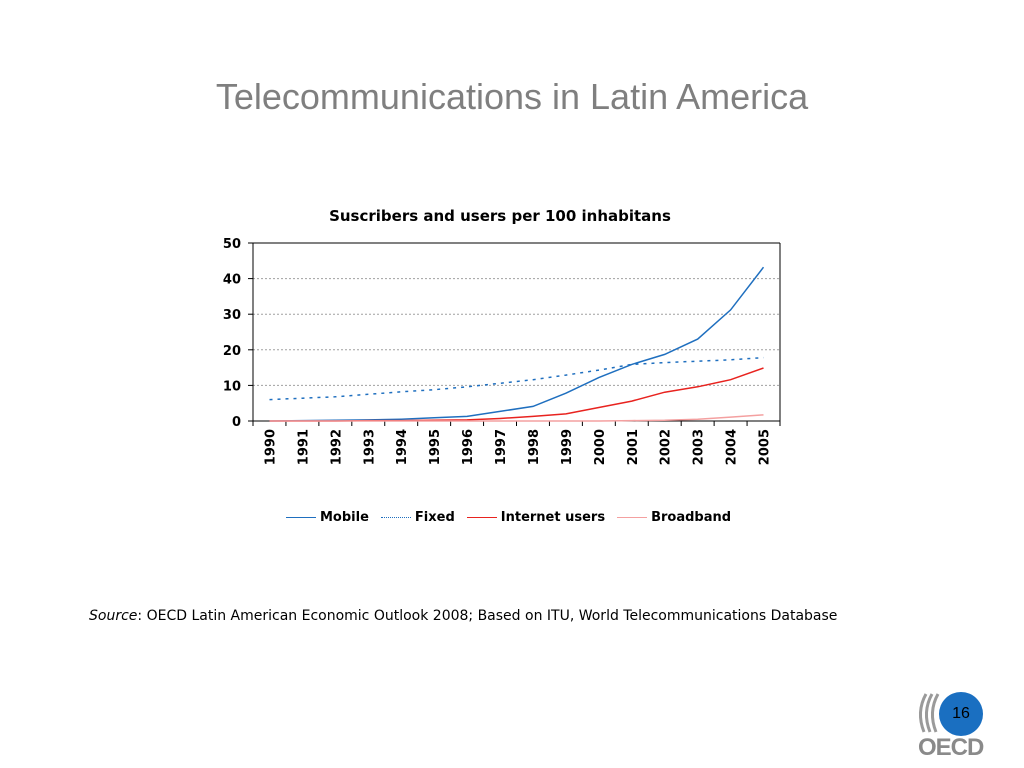  I want to click on x-tick-label: 1994, so click(402, 447).